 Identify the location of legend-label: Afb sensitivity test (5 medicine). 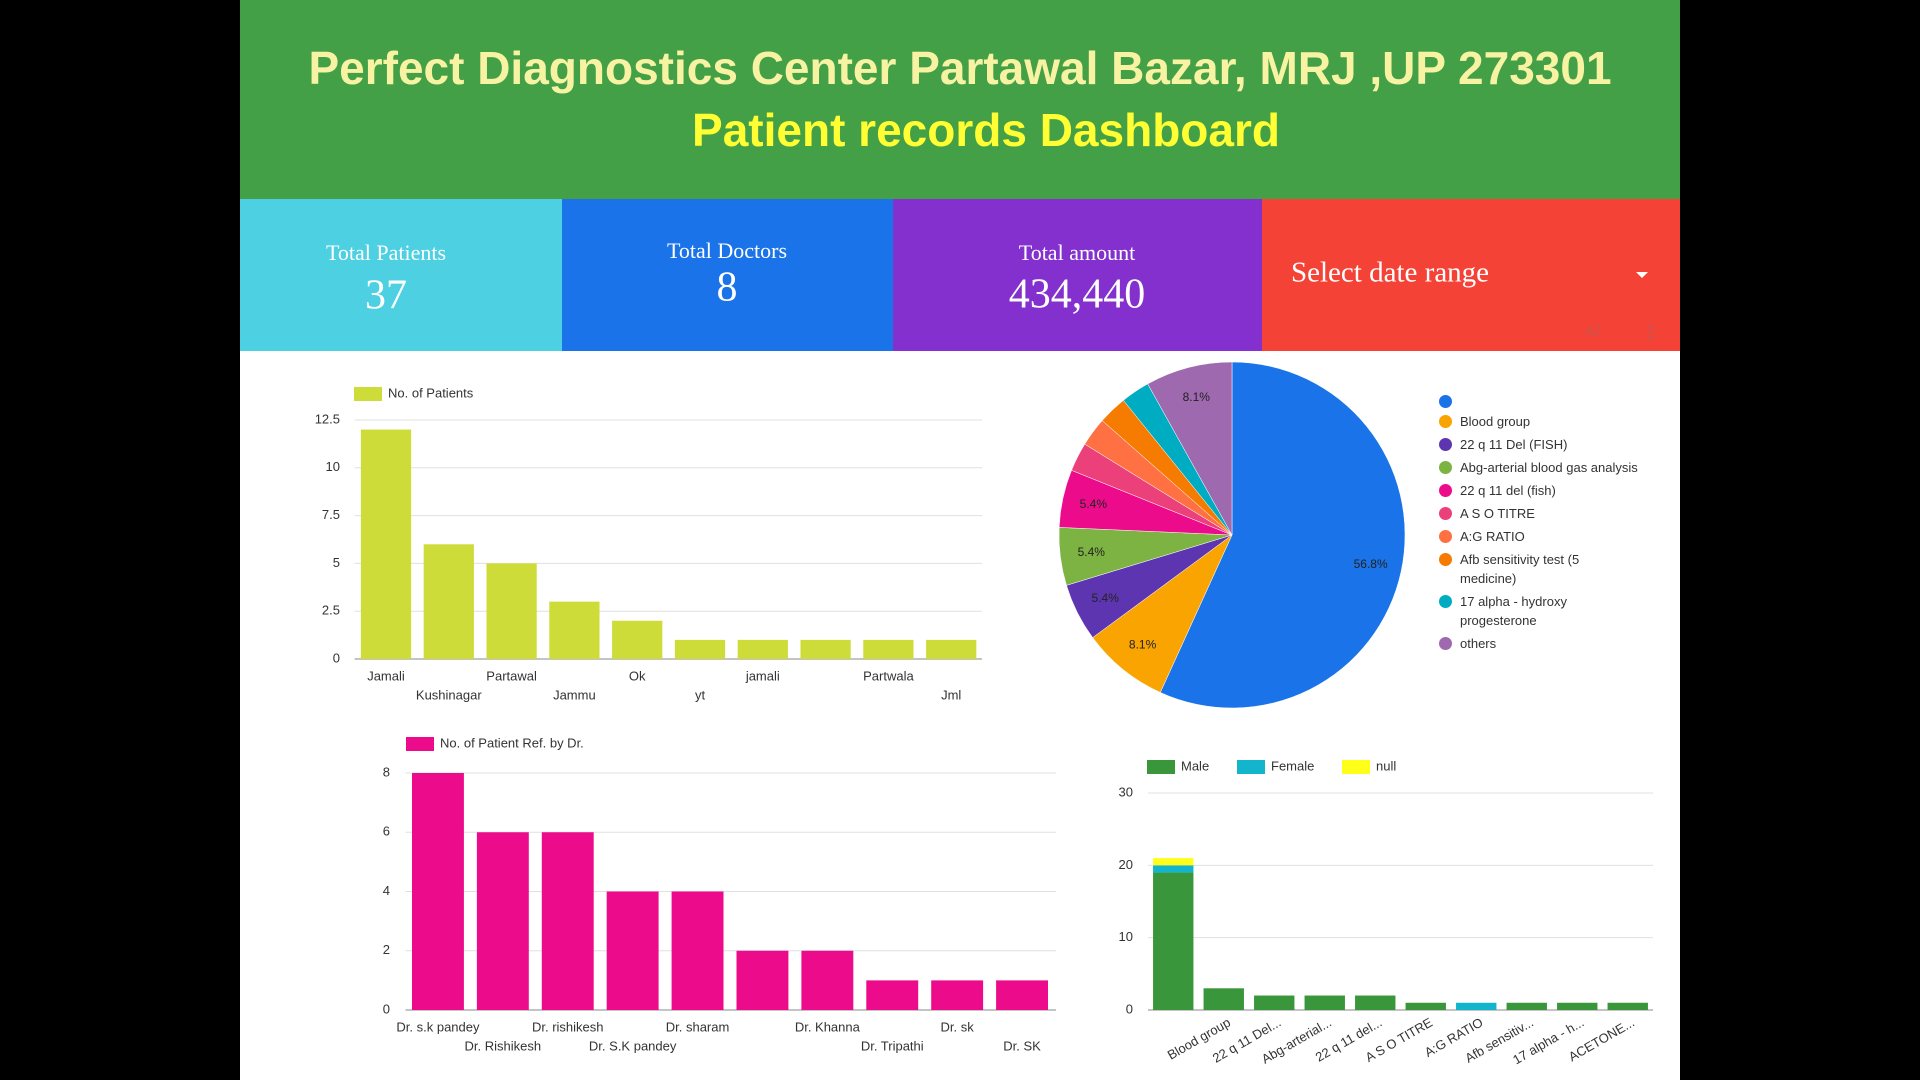
(1520, 569).